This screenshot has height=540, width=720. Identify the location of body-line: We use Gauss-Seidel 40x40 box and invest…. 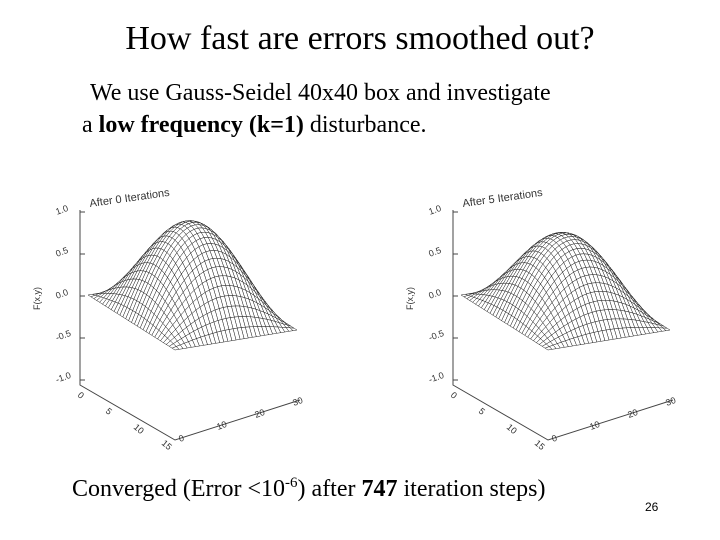
(320, 93).